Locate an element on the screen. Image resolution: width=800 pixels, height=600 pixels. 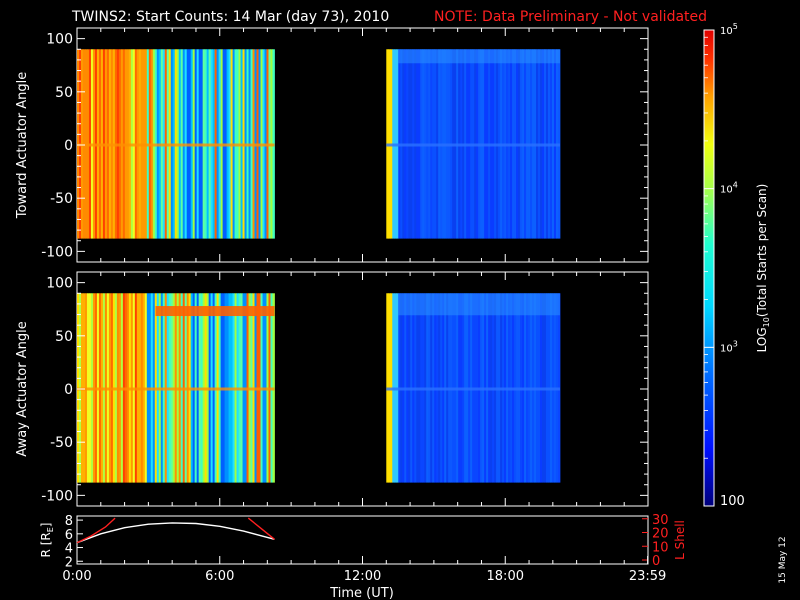
colorbar is located at coordinates (709, 268).